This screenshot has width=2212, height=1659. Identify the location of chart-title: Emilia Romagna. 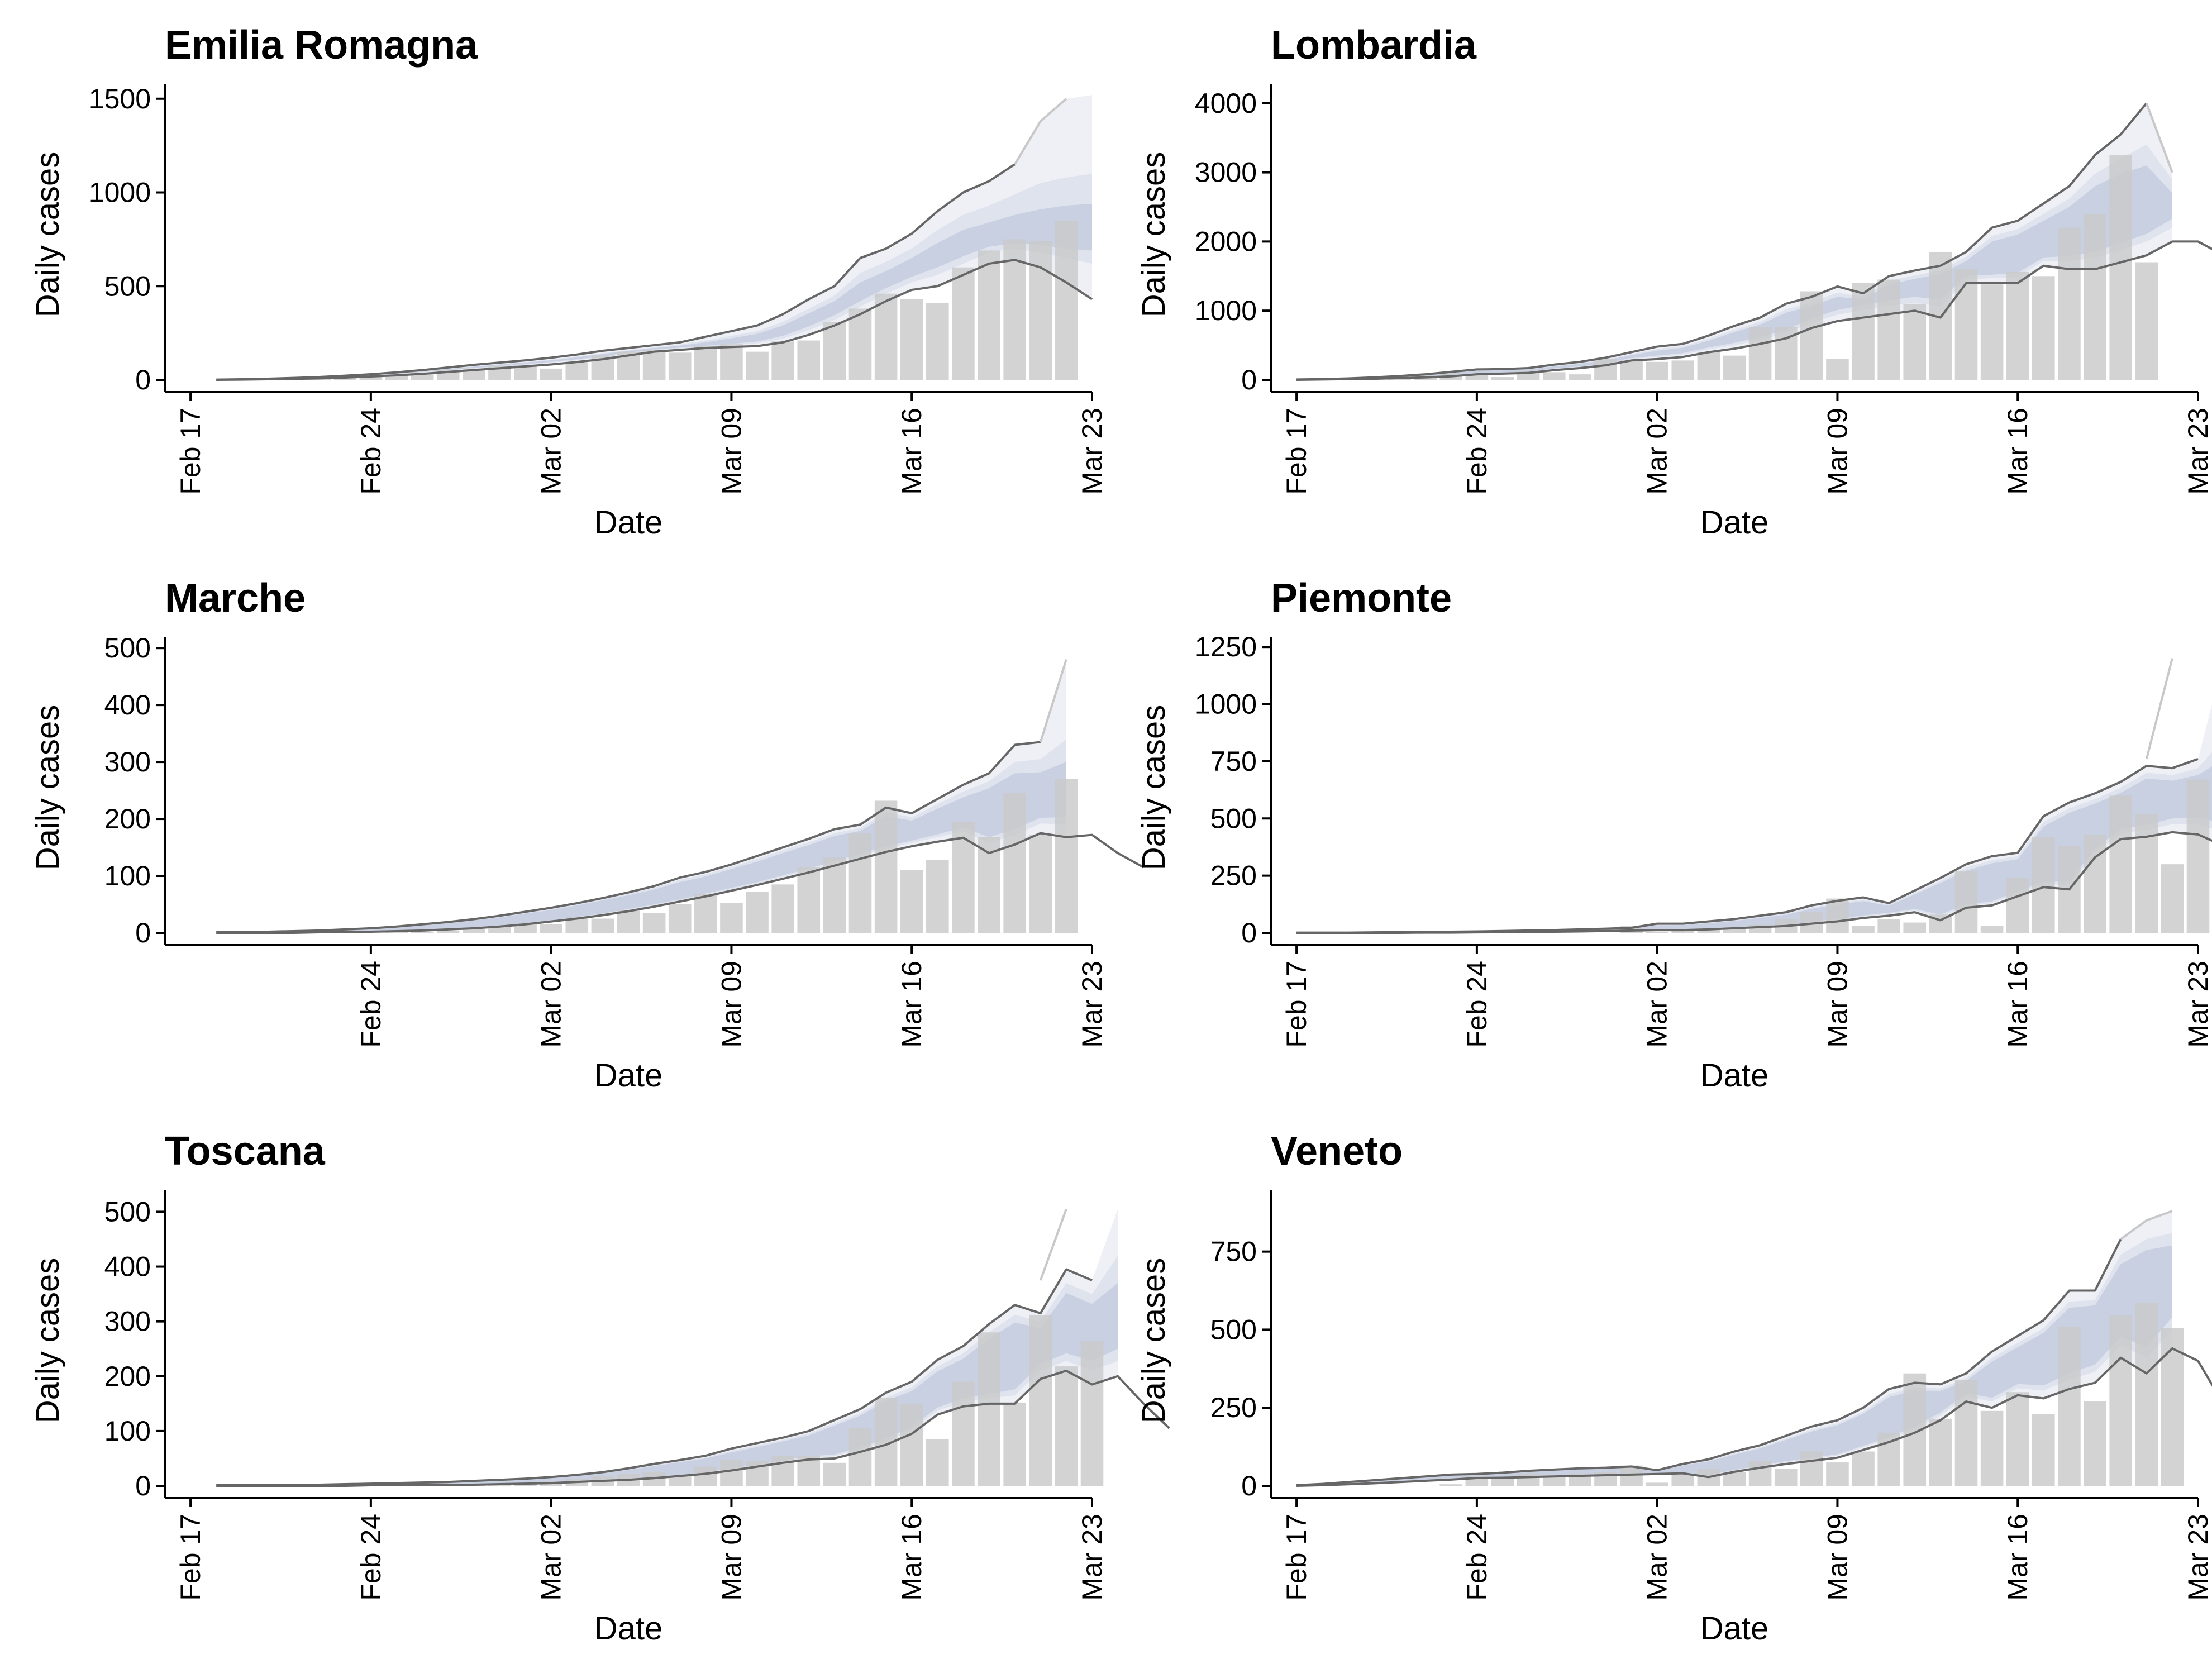
(321, 46).